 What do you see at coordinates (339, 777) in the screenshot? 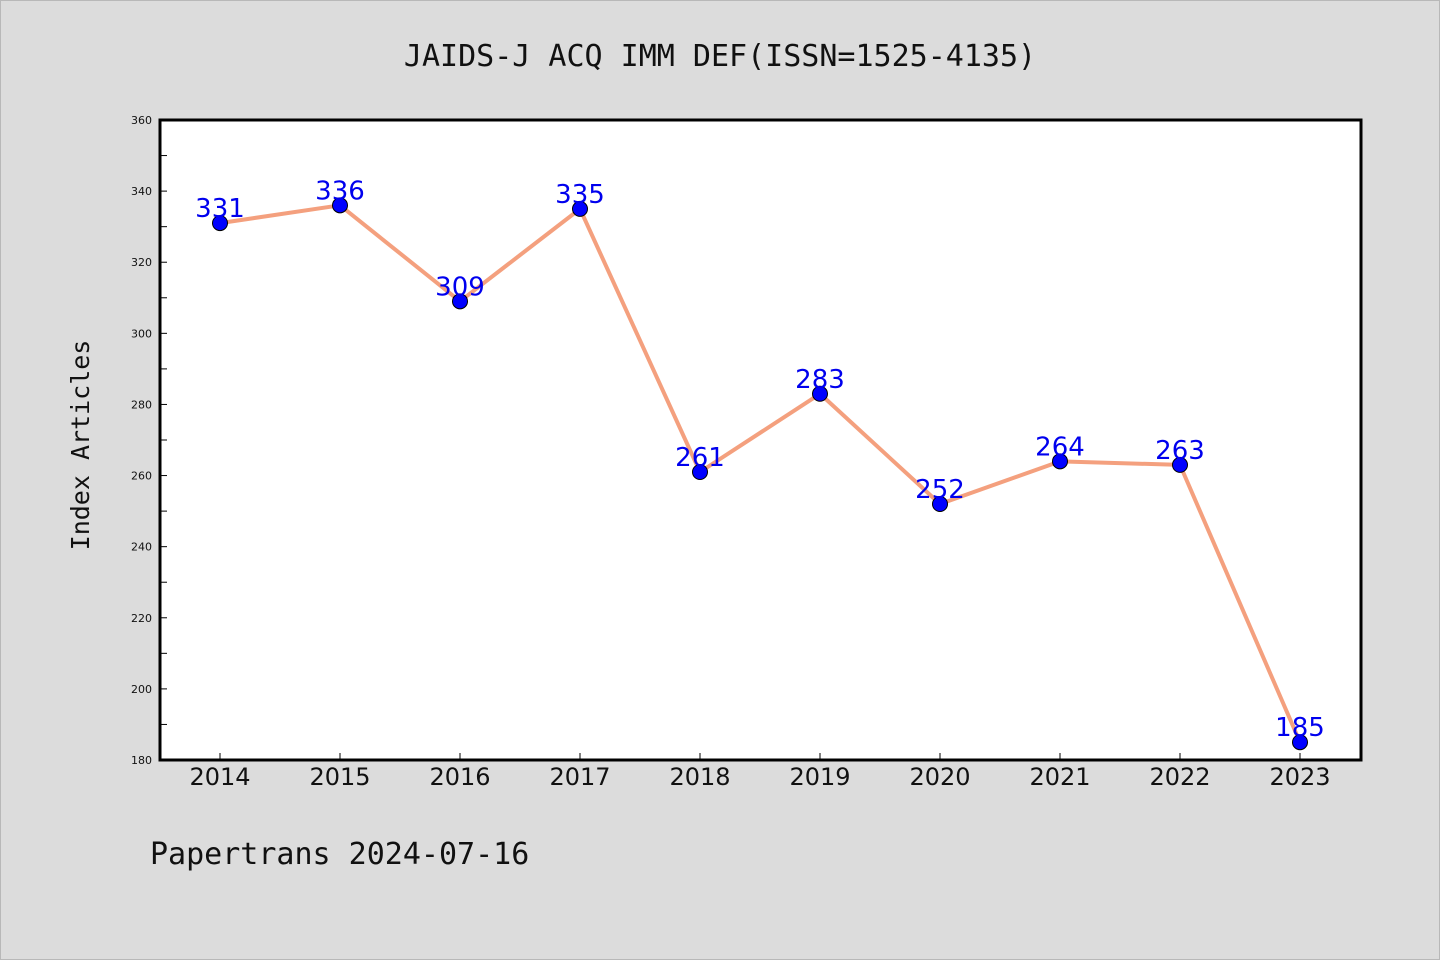
I see `x-tick-label: 2015` at bounding box center [339, 777].